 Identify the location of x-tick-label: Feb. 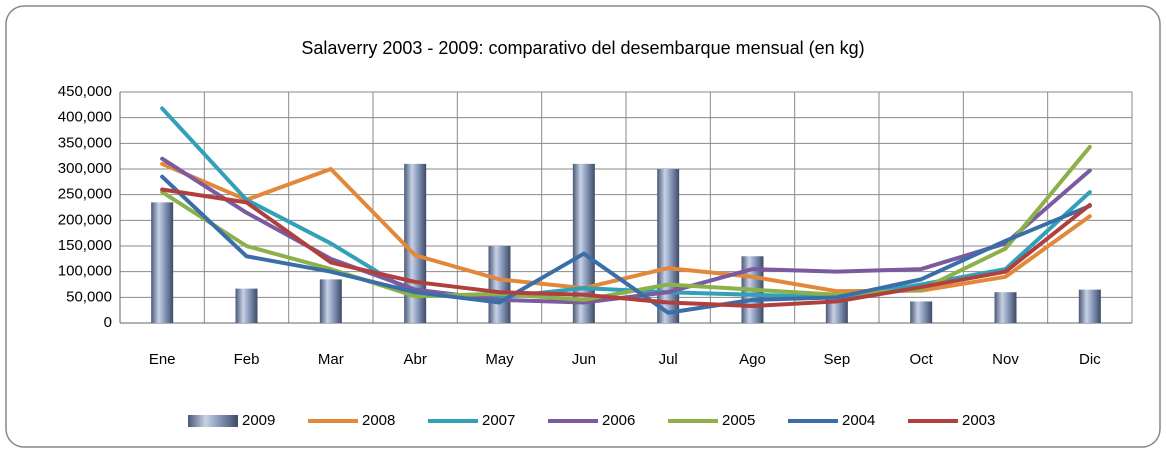
(247, 359).